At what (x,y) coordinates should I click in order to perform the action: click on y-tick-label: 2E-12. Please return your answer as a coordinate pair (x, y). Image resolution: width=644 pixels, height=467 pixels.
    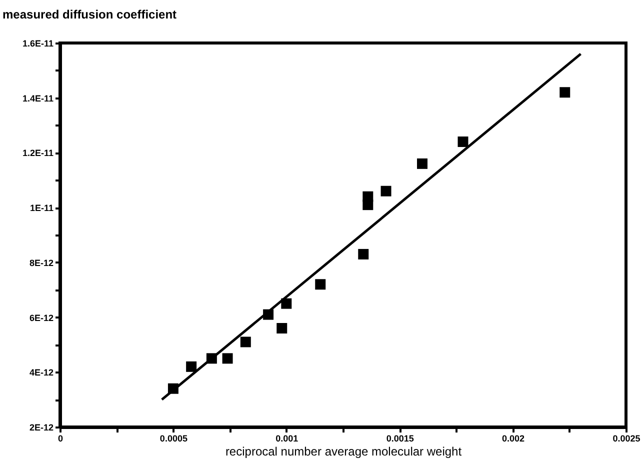
    Looking at the image, I should click on (41, 427).